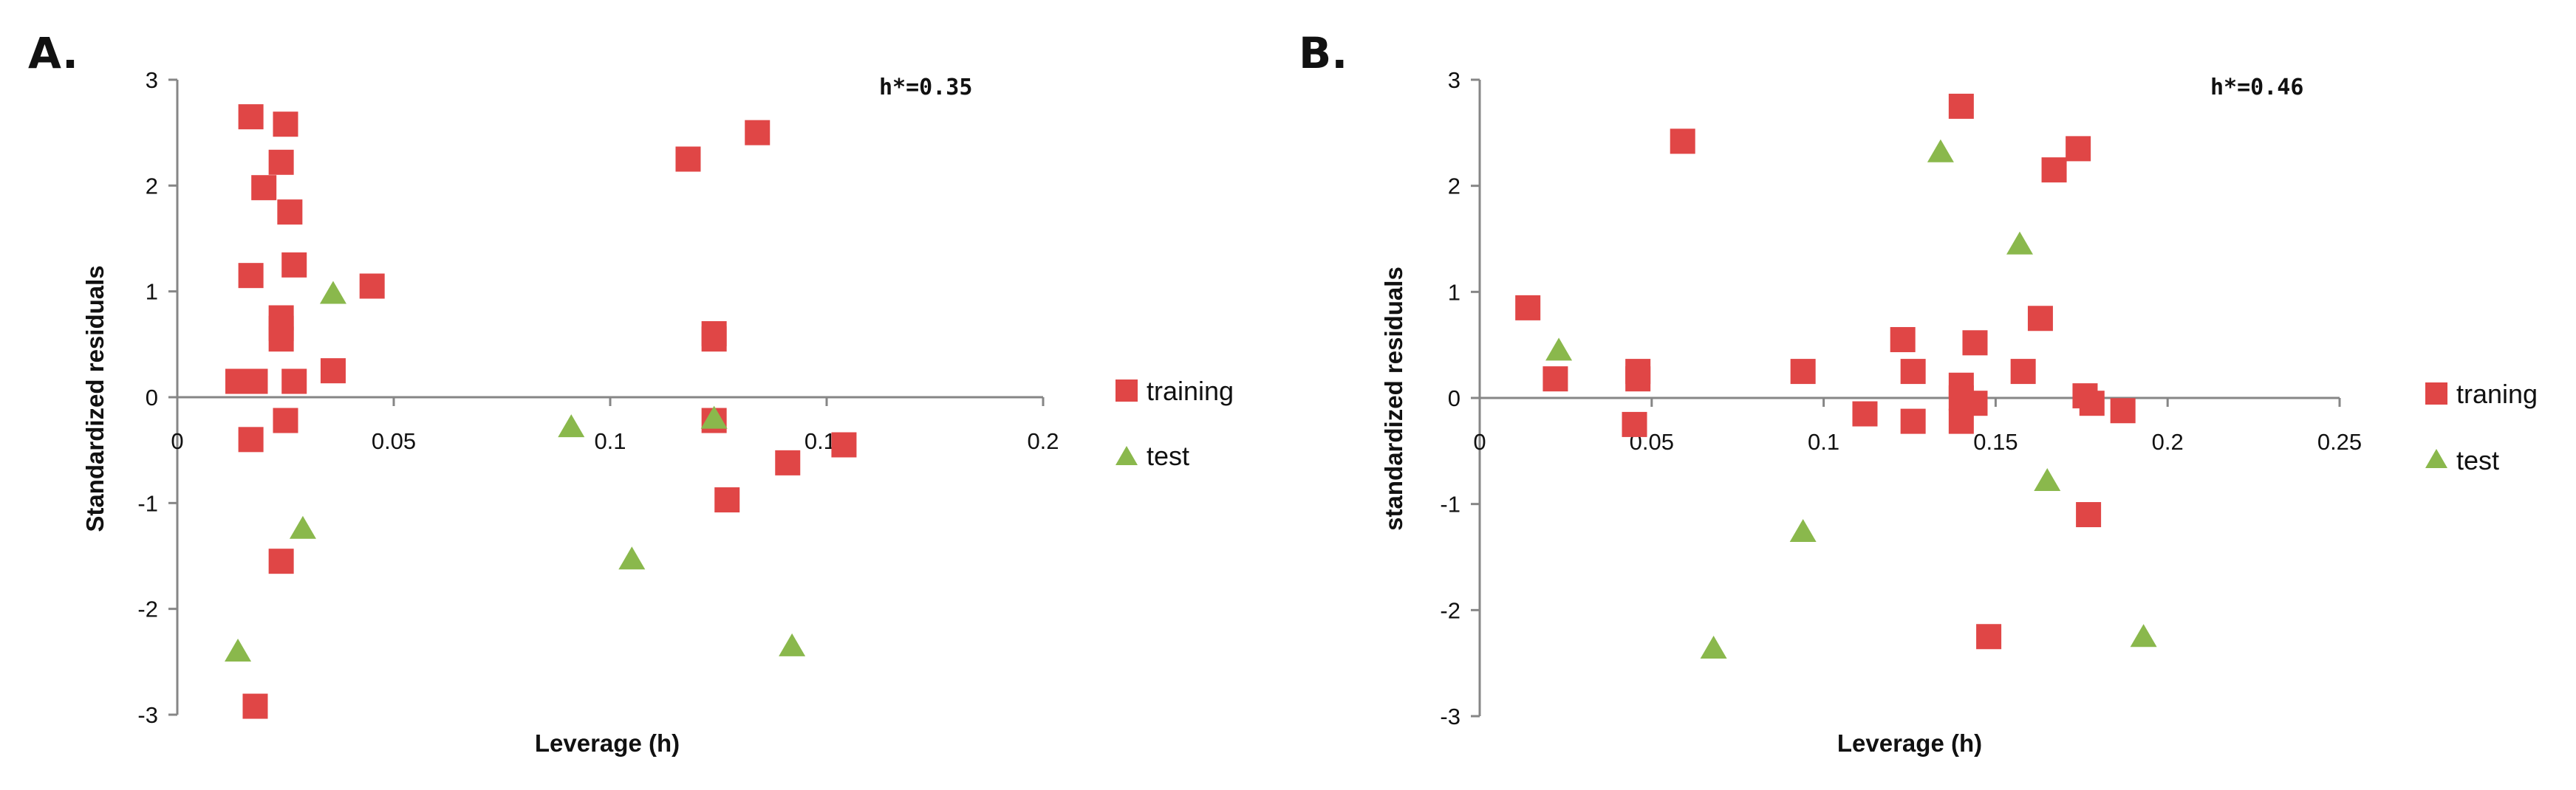 This screenshot has width=2576, height=790. I want to click on panel-a-y-tick-label-neg1: -1, so click(147, 503).